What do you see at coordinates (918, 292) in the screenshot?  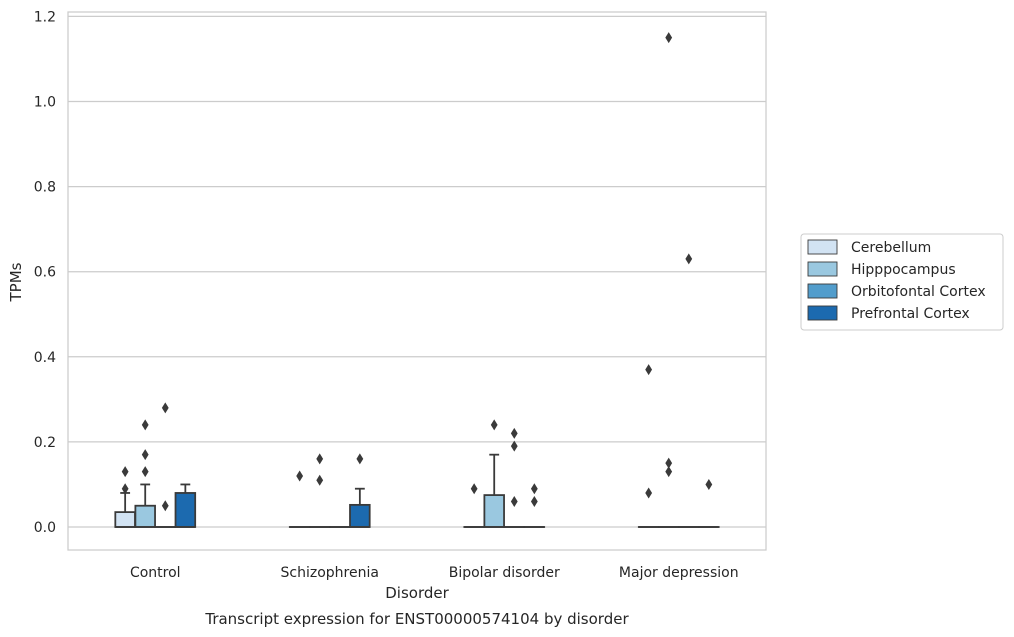 I see `legend-entry: Orbitofontal Cortex` at bounding box center [918, 292].